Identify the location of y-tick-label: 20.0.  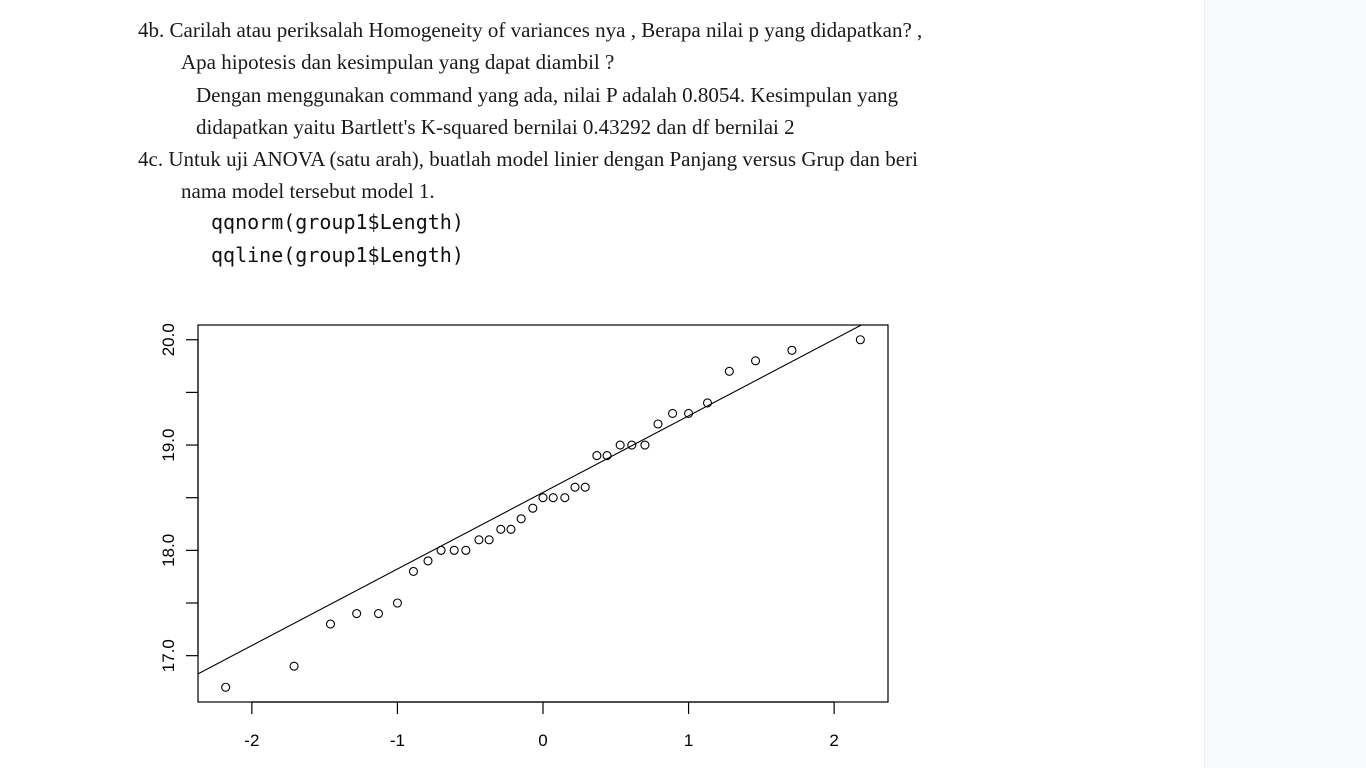
(168, 339).